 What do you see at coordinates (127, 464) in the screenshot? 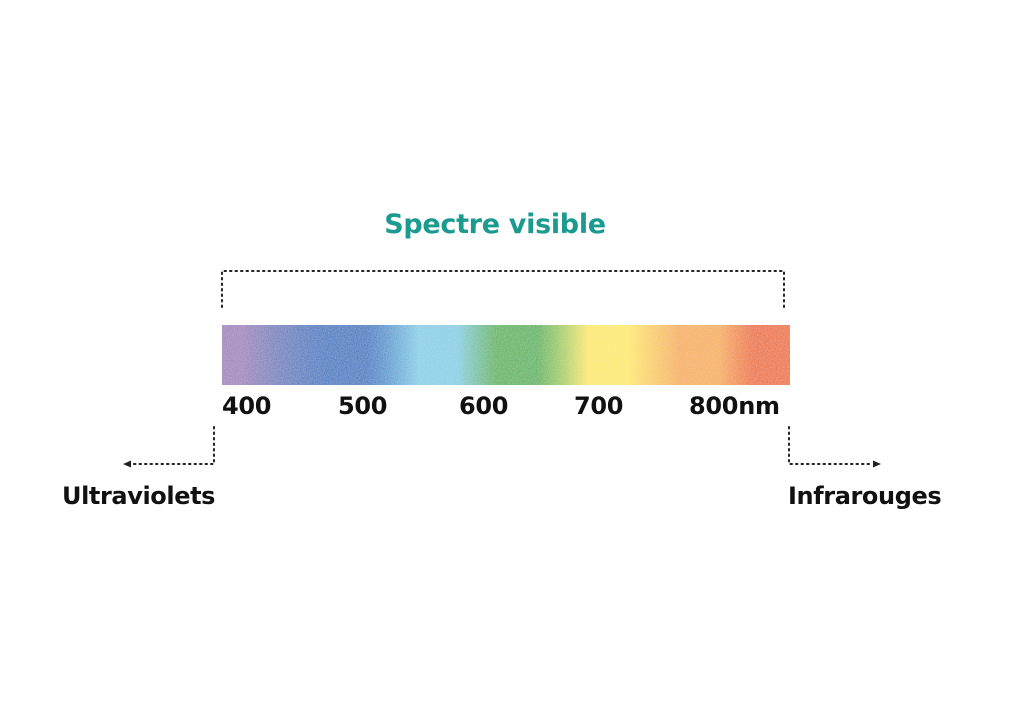
I see `ultraviolet-arrowhead` at bounding box center [127, 464].